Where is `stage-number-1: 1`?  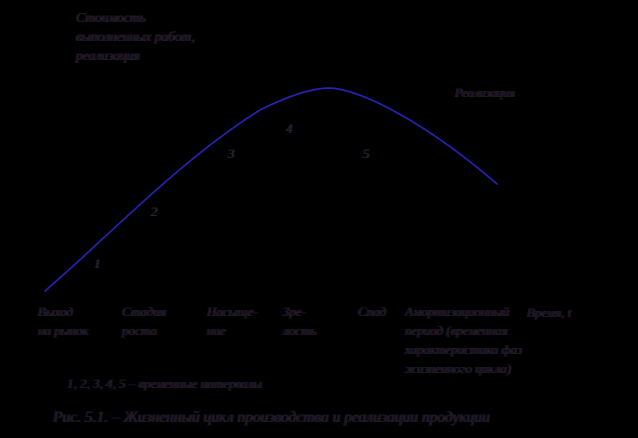
stage-number-1: 1 is located at coordinates (97, 263).